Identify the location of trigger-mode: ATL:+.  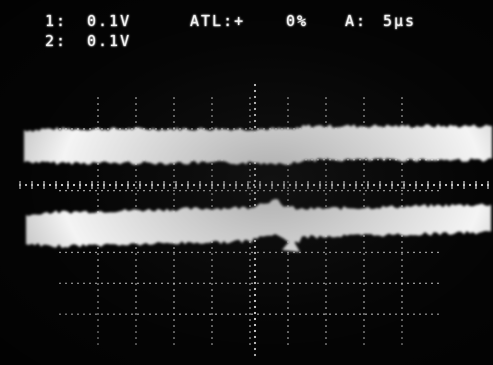
(218, 21).